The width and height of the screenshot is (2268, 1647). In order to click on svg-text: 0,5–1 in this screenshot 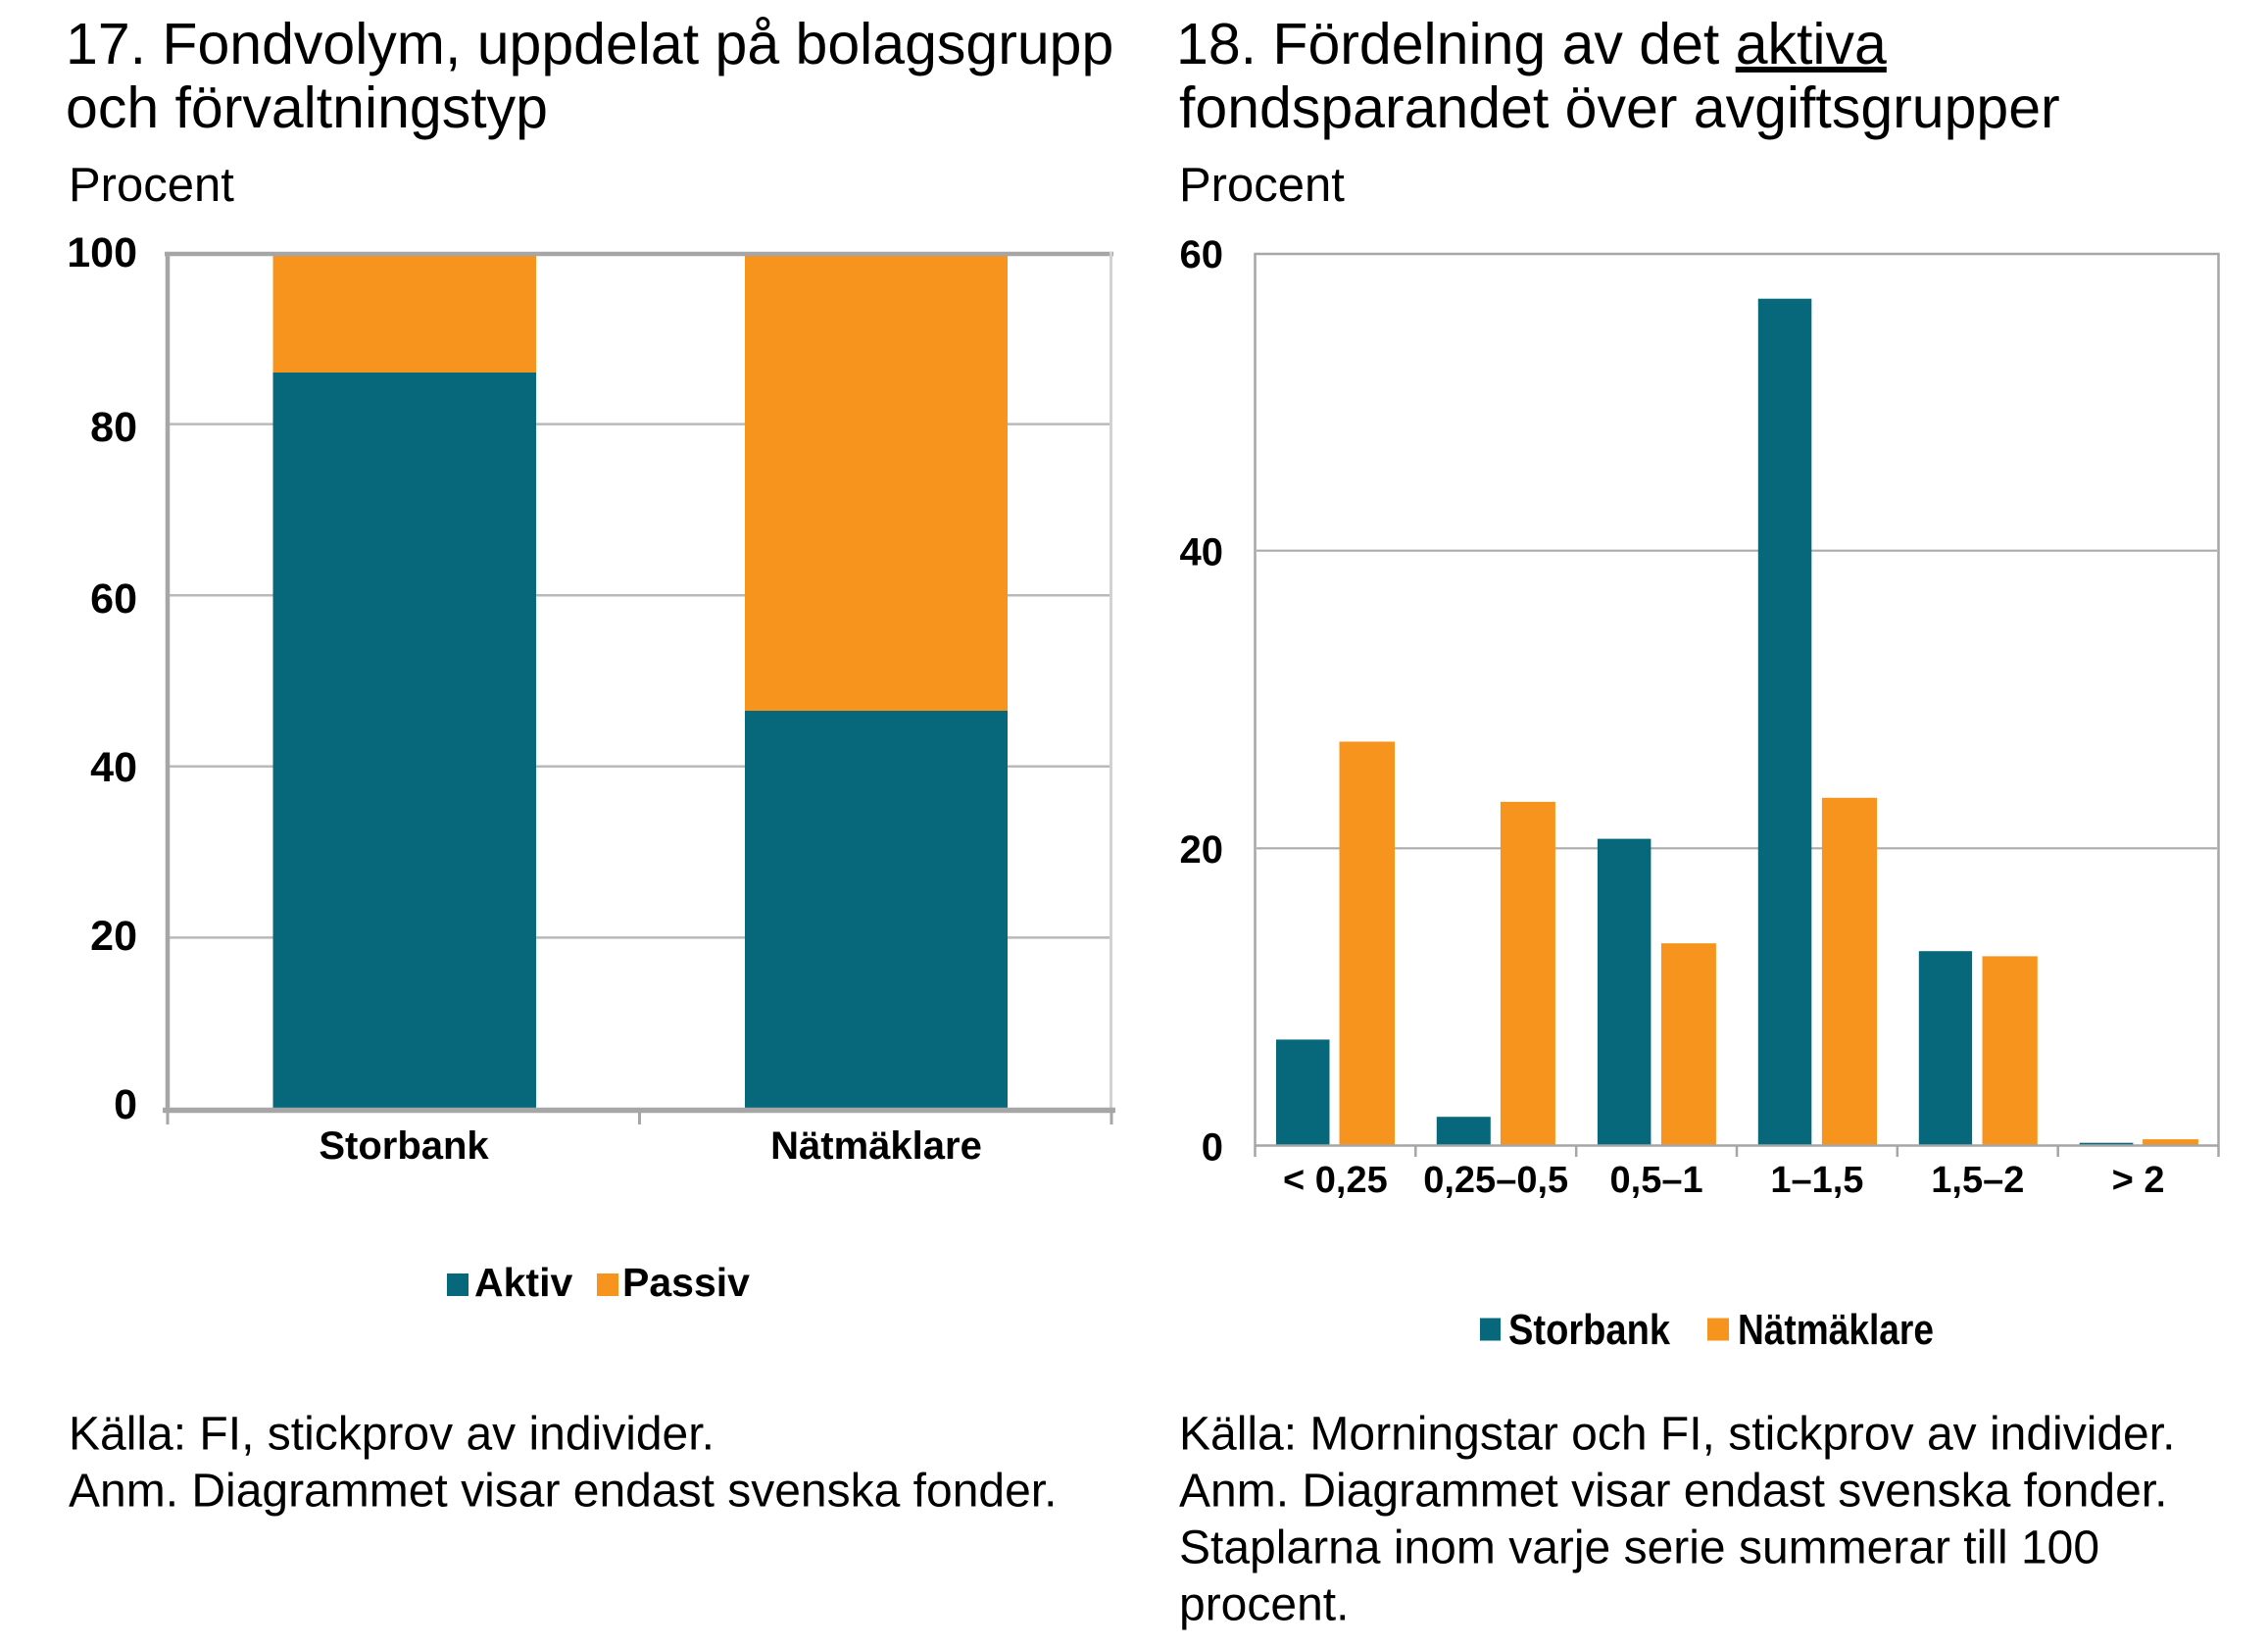, I will do `click(1656, 1180)`.